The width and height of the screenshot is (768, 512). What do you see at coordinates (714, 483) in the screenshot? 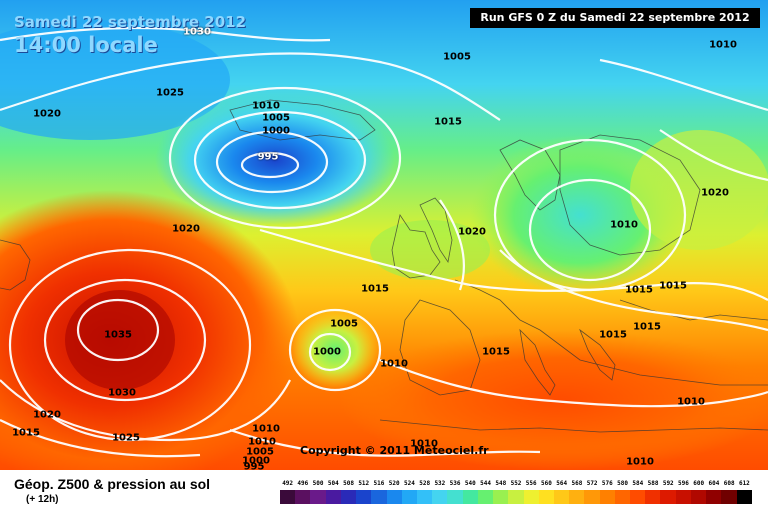
I see `color-scale-label: 604` at bounding box center [714, 483].